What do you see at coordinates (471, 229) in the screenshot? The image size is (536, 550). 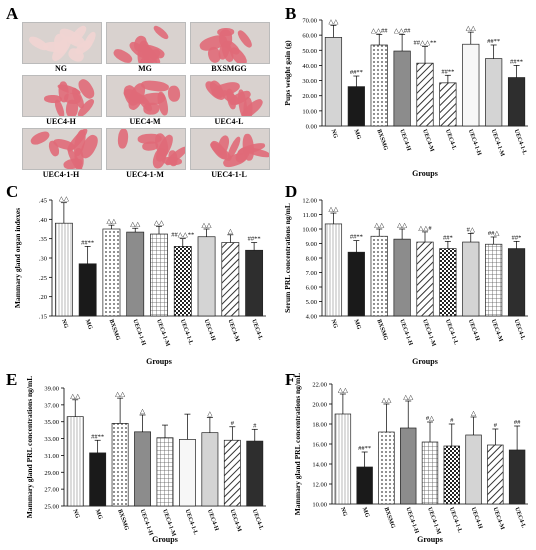 I see `significance-label: #△` at bounding box center [471, 229].